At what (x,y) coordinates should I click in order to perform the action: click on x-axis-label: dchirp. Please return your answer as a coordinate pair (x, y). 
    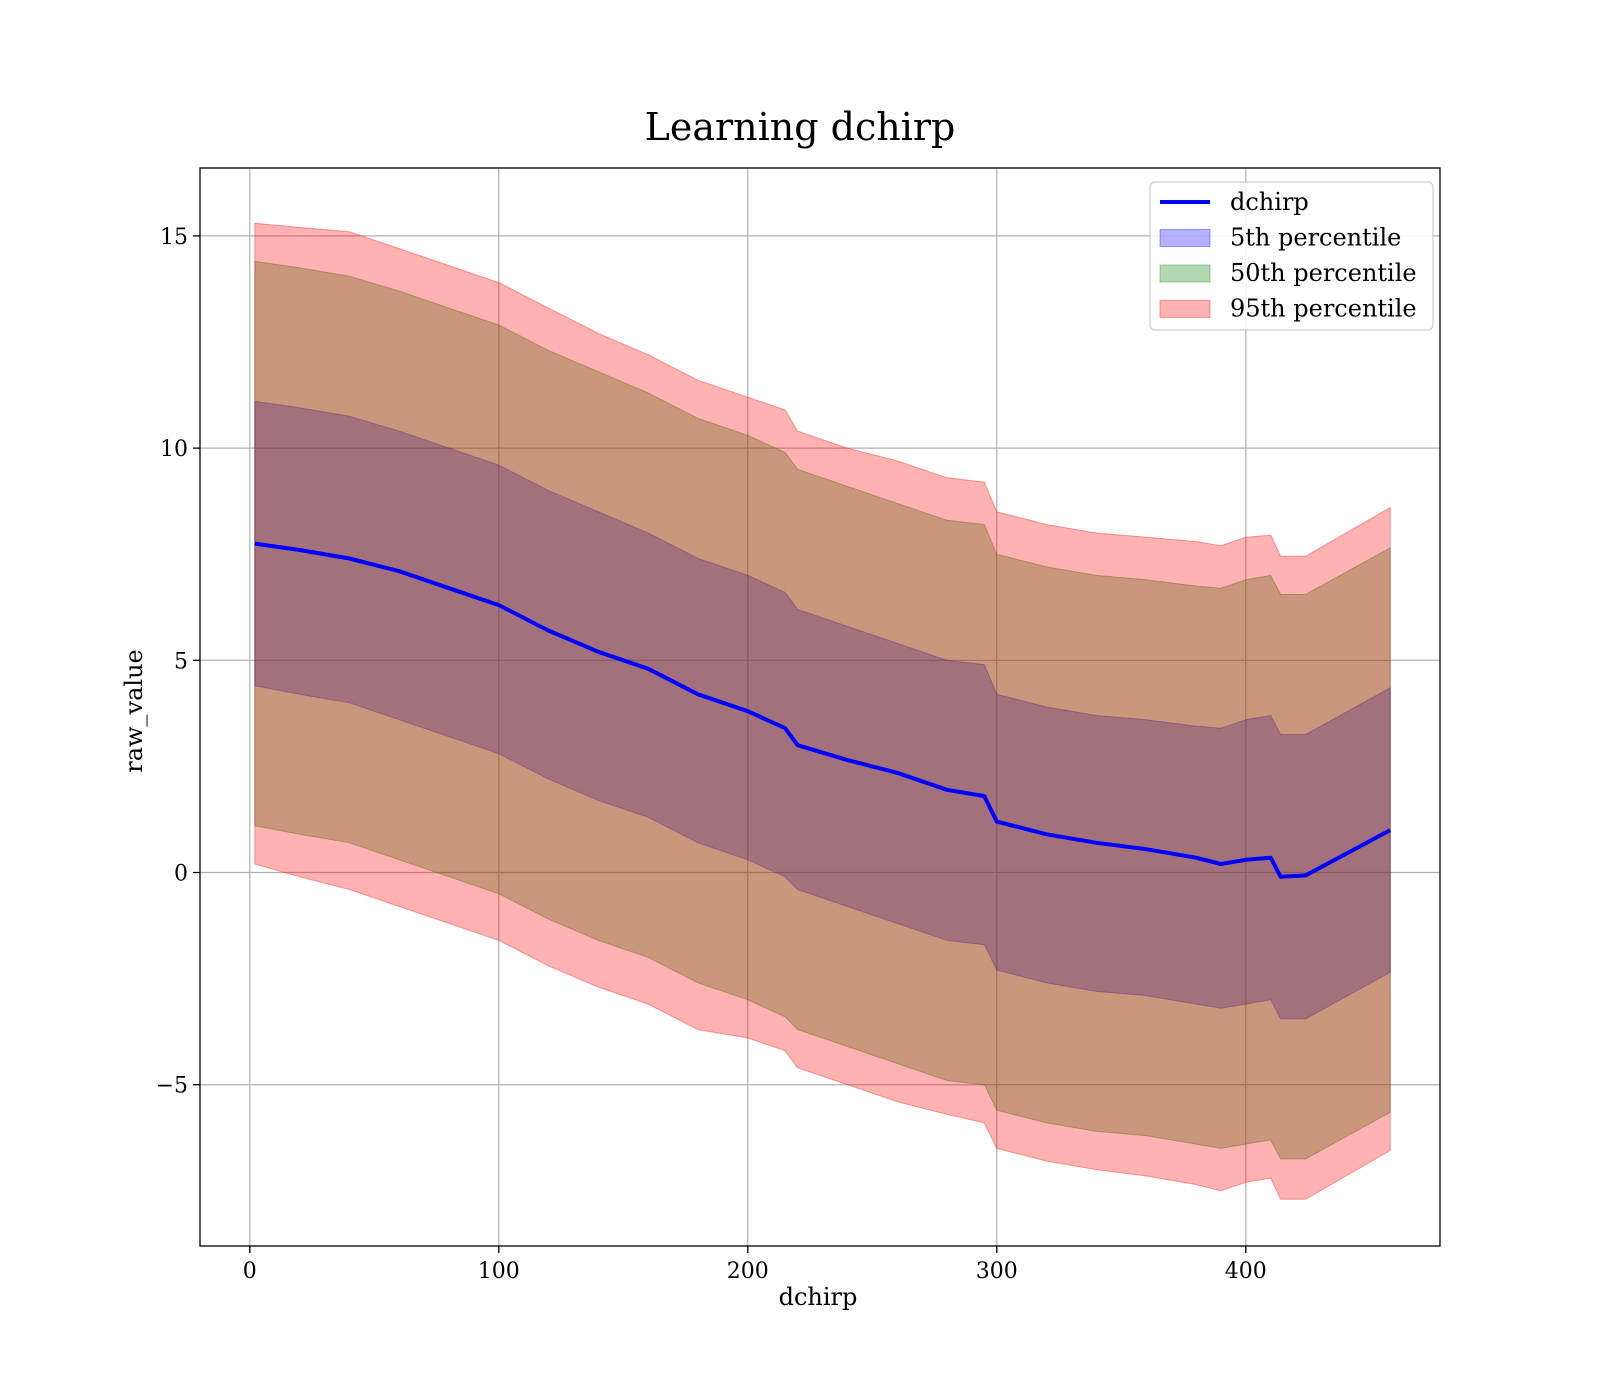
    Looking at the image, I should click on (818, 1297).